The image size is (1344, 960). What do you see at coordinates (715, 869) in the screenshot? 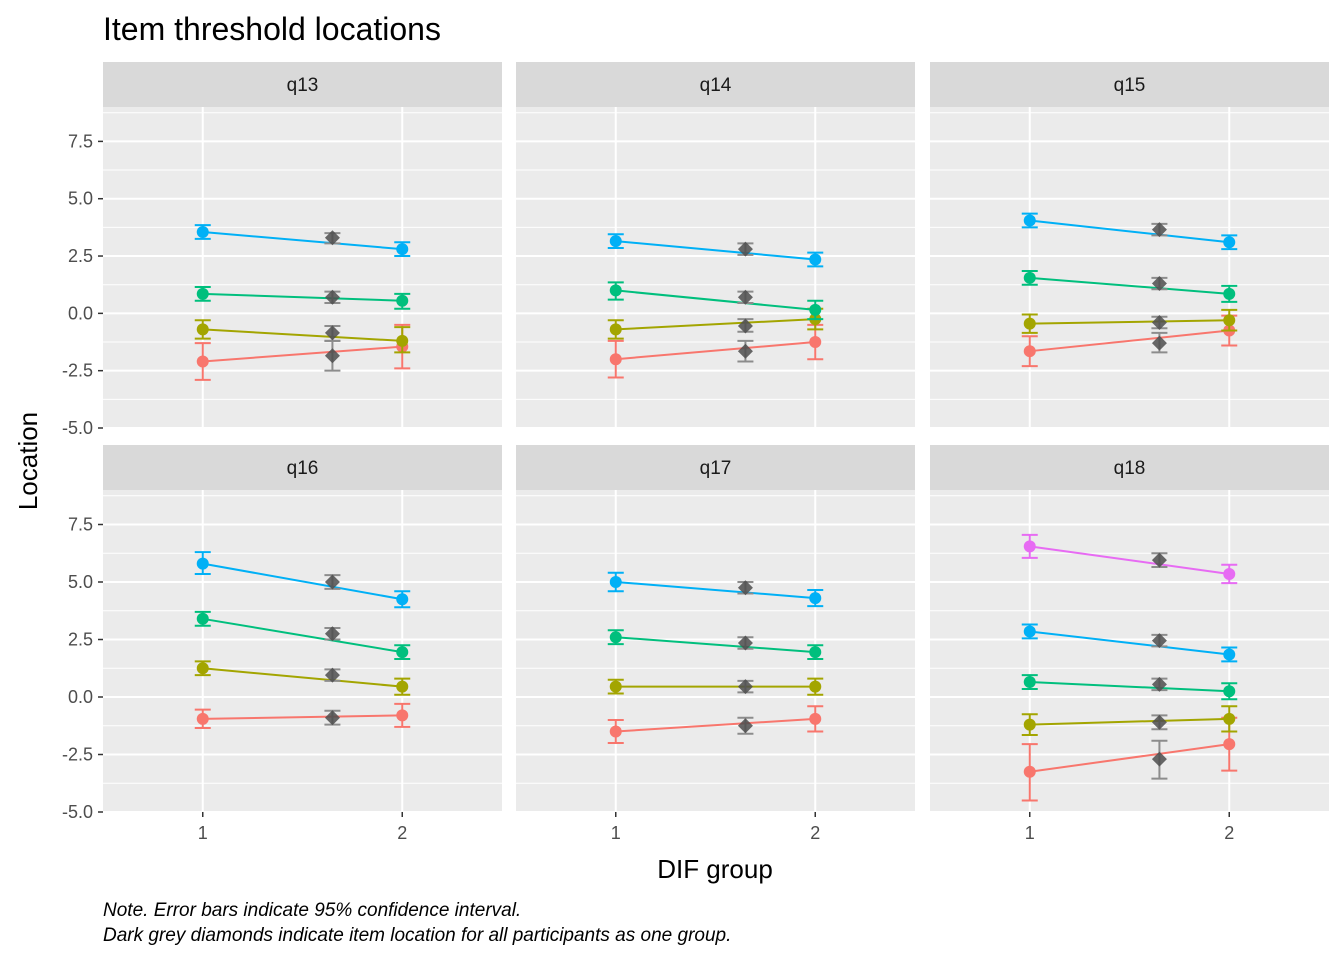
I see `x-axis-title: DIF group` at bounding box center [715, 869].